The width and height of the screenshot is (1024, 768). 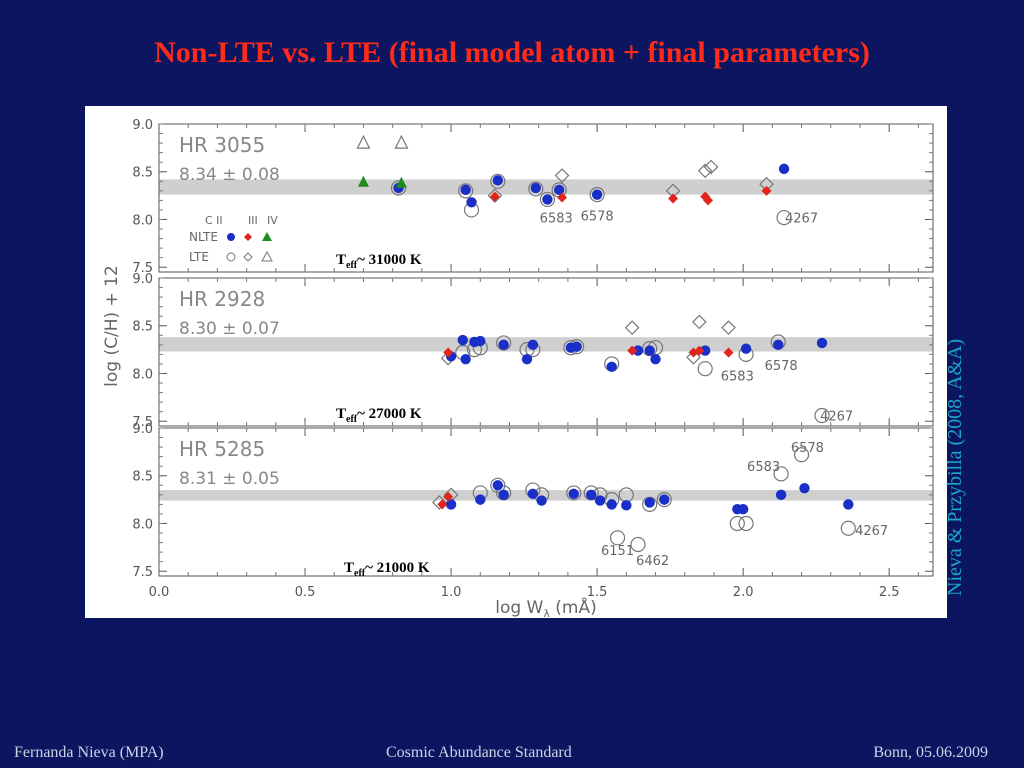 What do you see at coordinates (142, 125) in the screenshot?
I see `y-tick-label: 9.0` at bounding box center [142, 125].